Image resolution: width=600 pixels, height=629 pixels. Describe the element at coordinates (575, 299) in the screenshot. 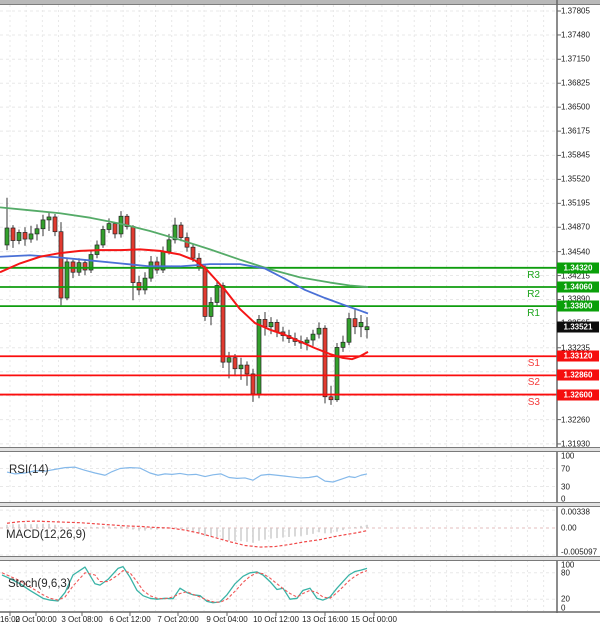

I see `price-axis-label: 1.33890` at that location.